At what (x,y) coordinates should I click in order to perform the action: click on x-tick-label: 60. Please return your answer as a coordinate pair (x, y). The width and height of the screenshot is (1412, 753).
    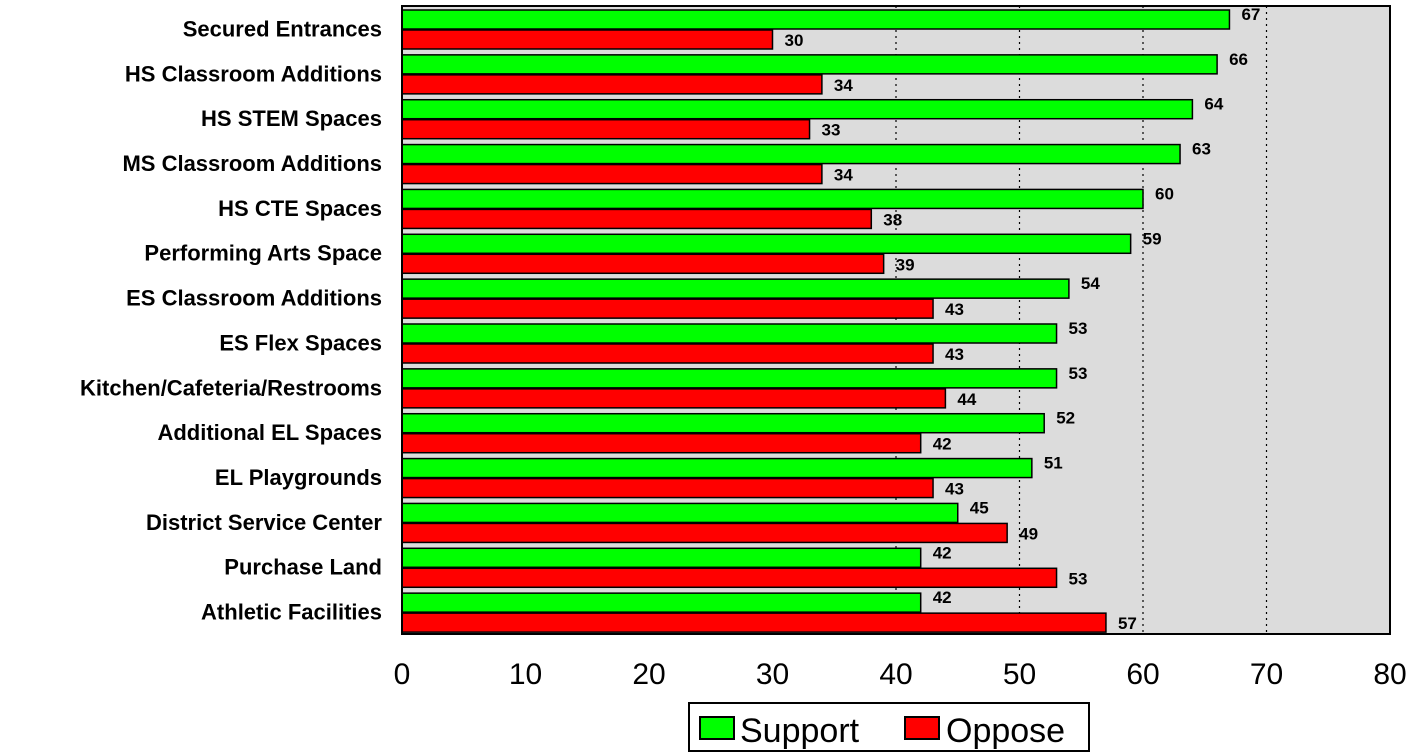
    Looking at the image, I should click on (1142, 674).